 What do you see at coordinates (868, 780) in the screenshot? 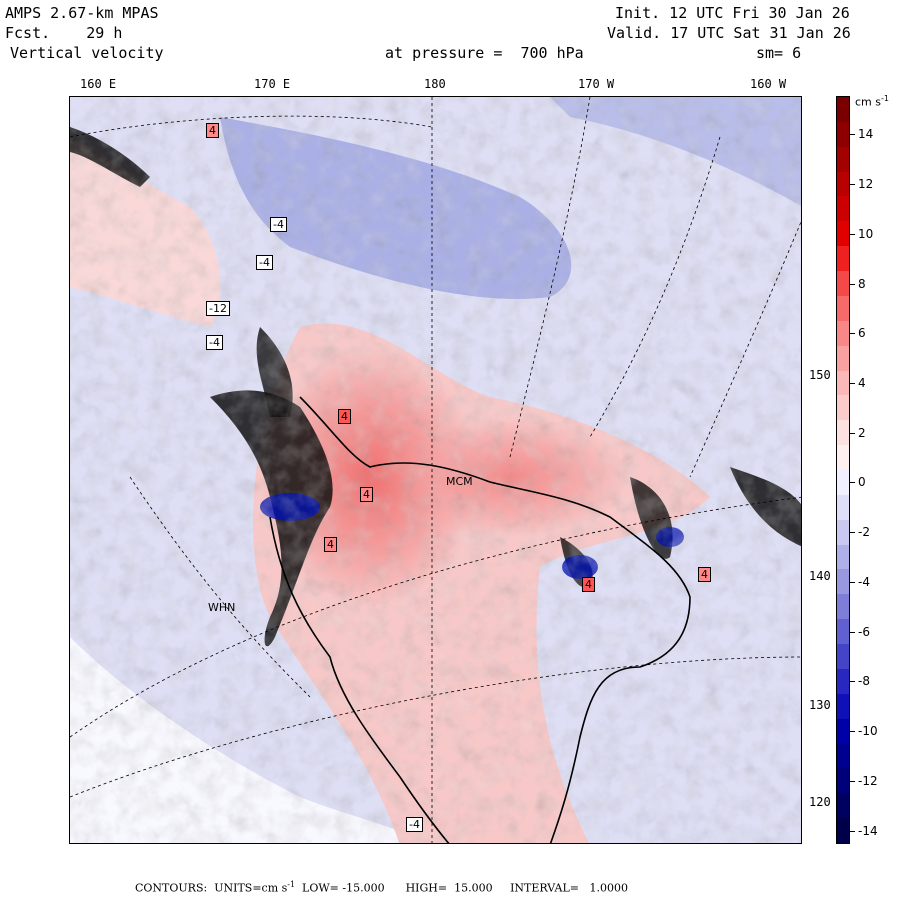
I see `colorbar-tick-label: -12` at bounding box center [868, 780].